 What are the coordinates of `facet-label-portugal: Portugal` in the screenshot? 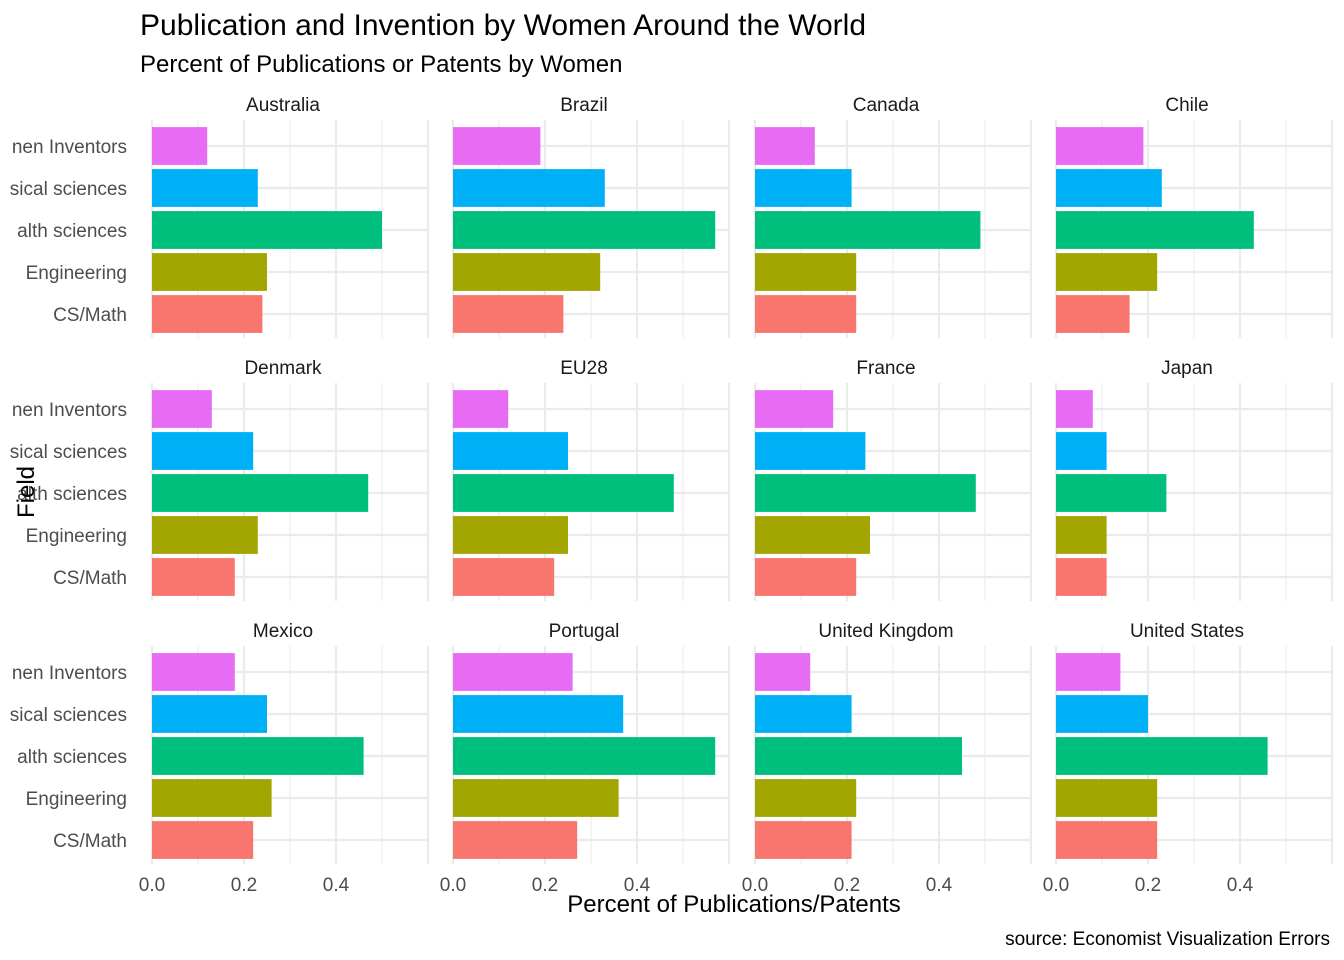 It's located at (584, 631).